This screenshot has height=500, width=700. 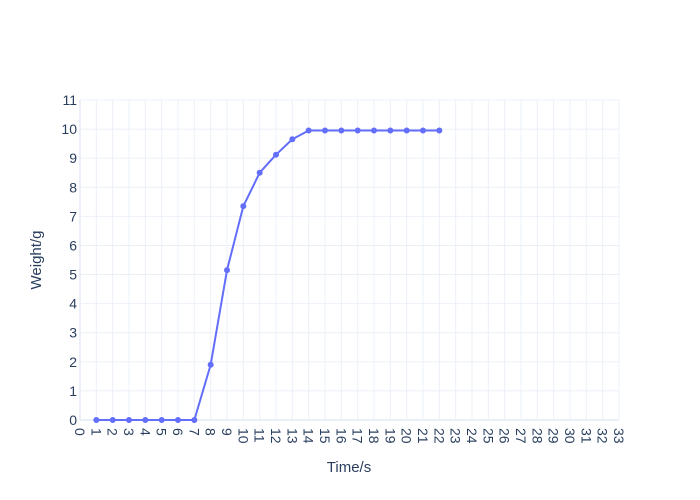 I want to click on x-tick-label: 22, so click(x=439, y=436).